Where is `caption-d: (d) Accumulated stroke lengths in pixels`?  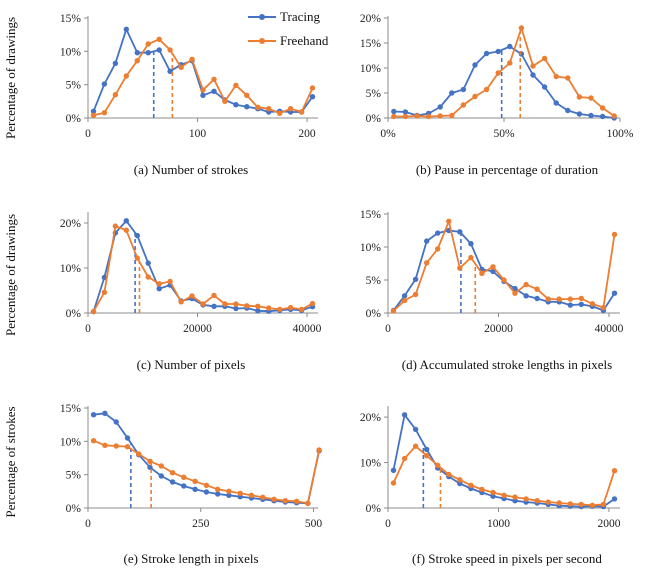
caption-d: (d) Accumulated stroke lengths in pixels is located at coordinates (507, 364).